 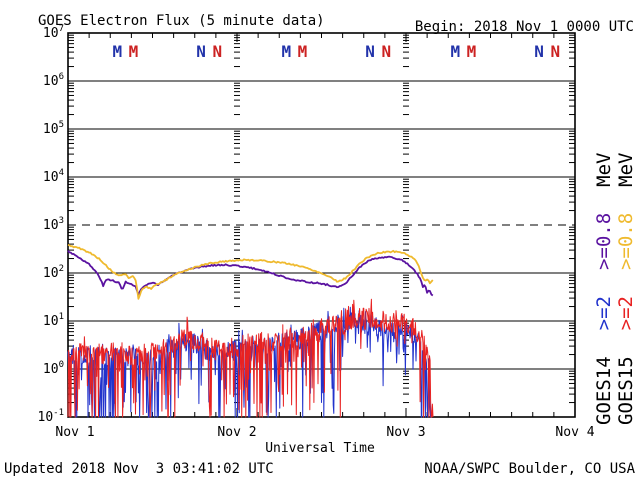 I want to click on y-tick-label: 10¹, so click(x=53, y=320).